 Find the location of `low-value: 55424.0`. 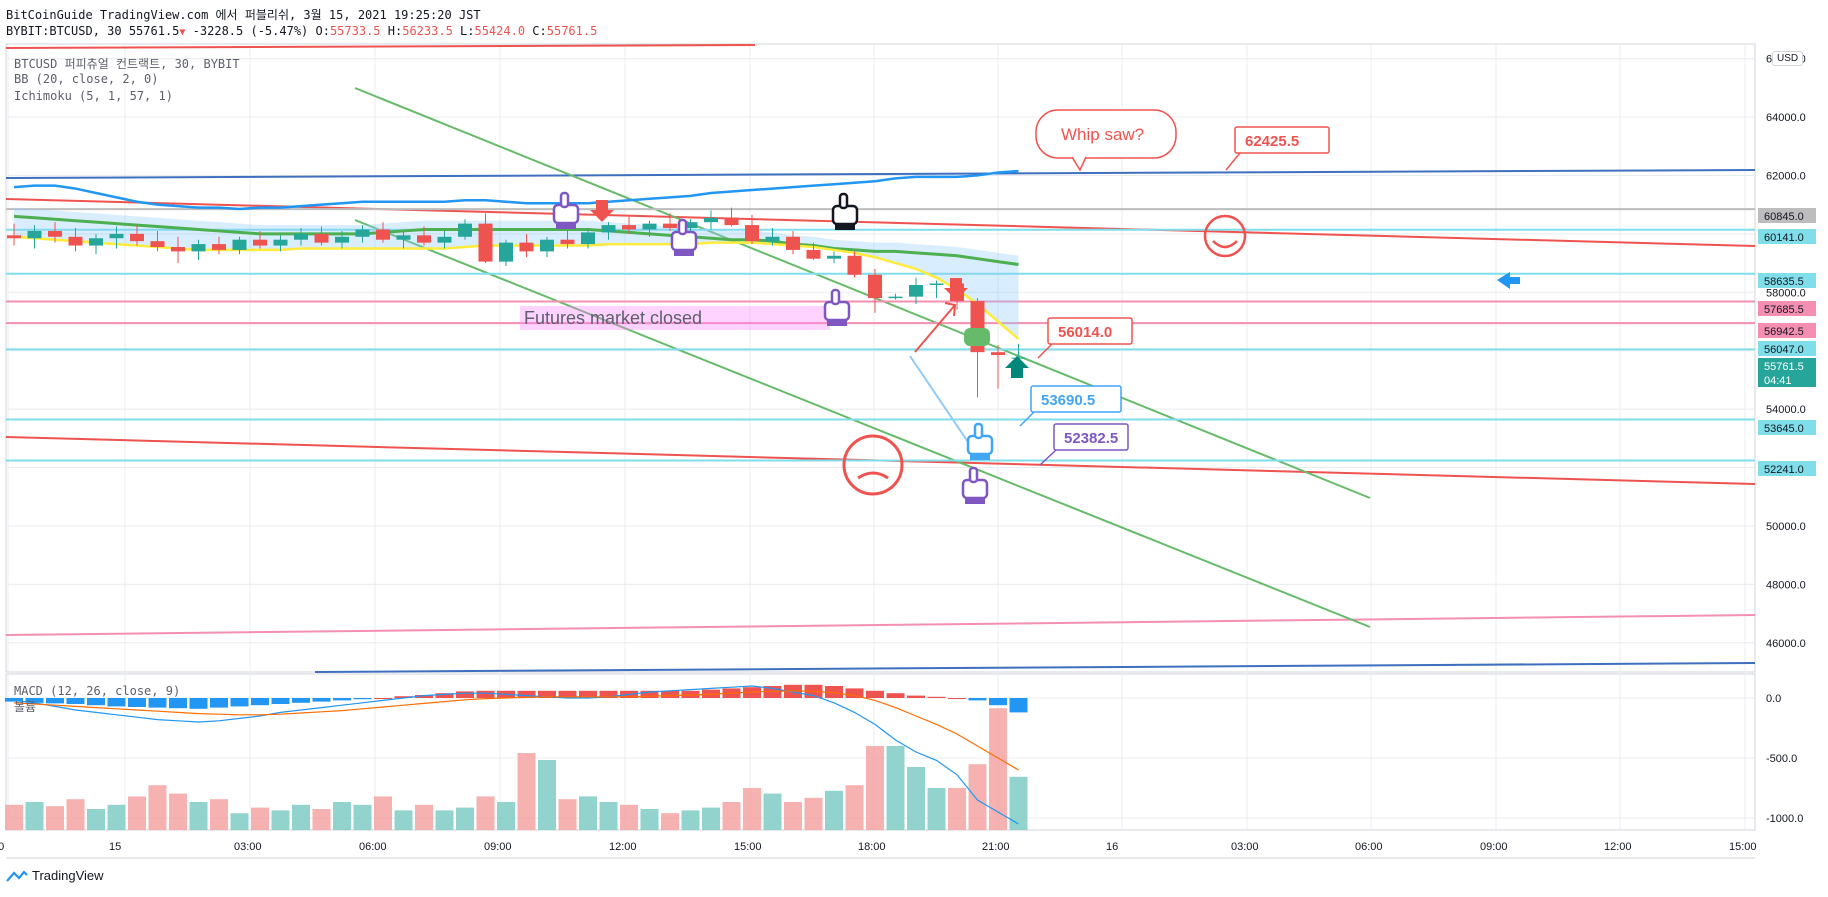

low-value: 55424.0 is located at coordinates (500, 31).